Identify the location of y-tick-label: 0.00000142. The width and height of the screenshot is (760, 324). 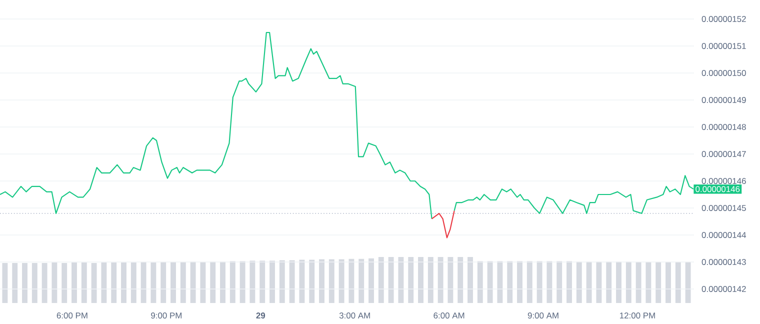
(724, 289).